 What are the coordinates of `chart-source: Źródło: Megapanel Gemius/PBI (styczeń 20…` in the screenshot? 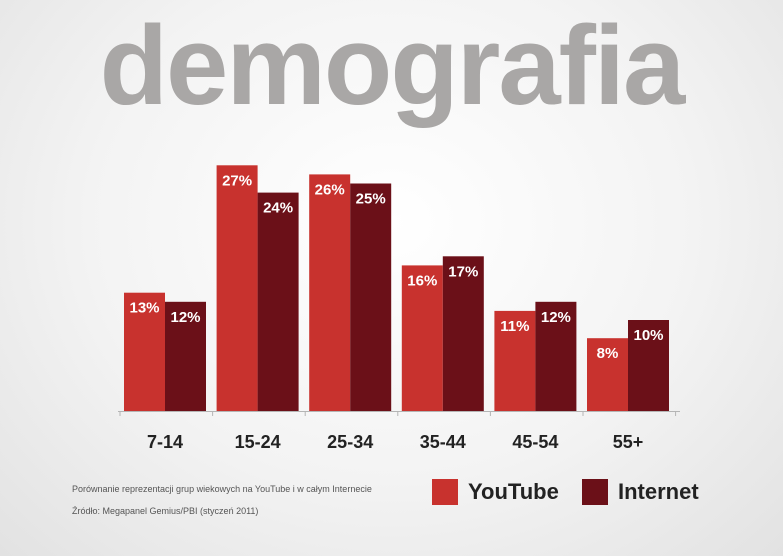 It's located at (165, 511).